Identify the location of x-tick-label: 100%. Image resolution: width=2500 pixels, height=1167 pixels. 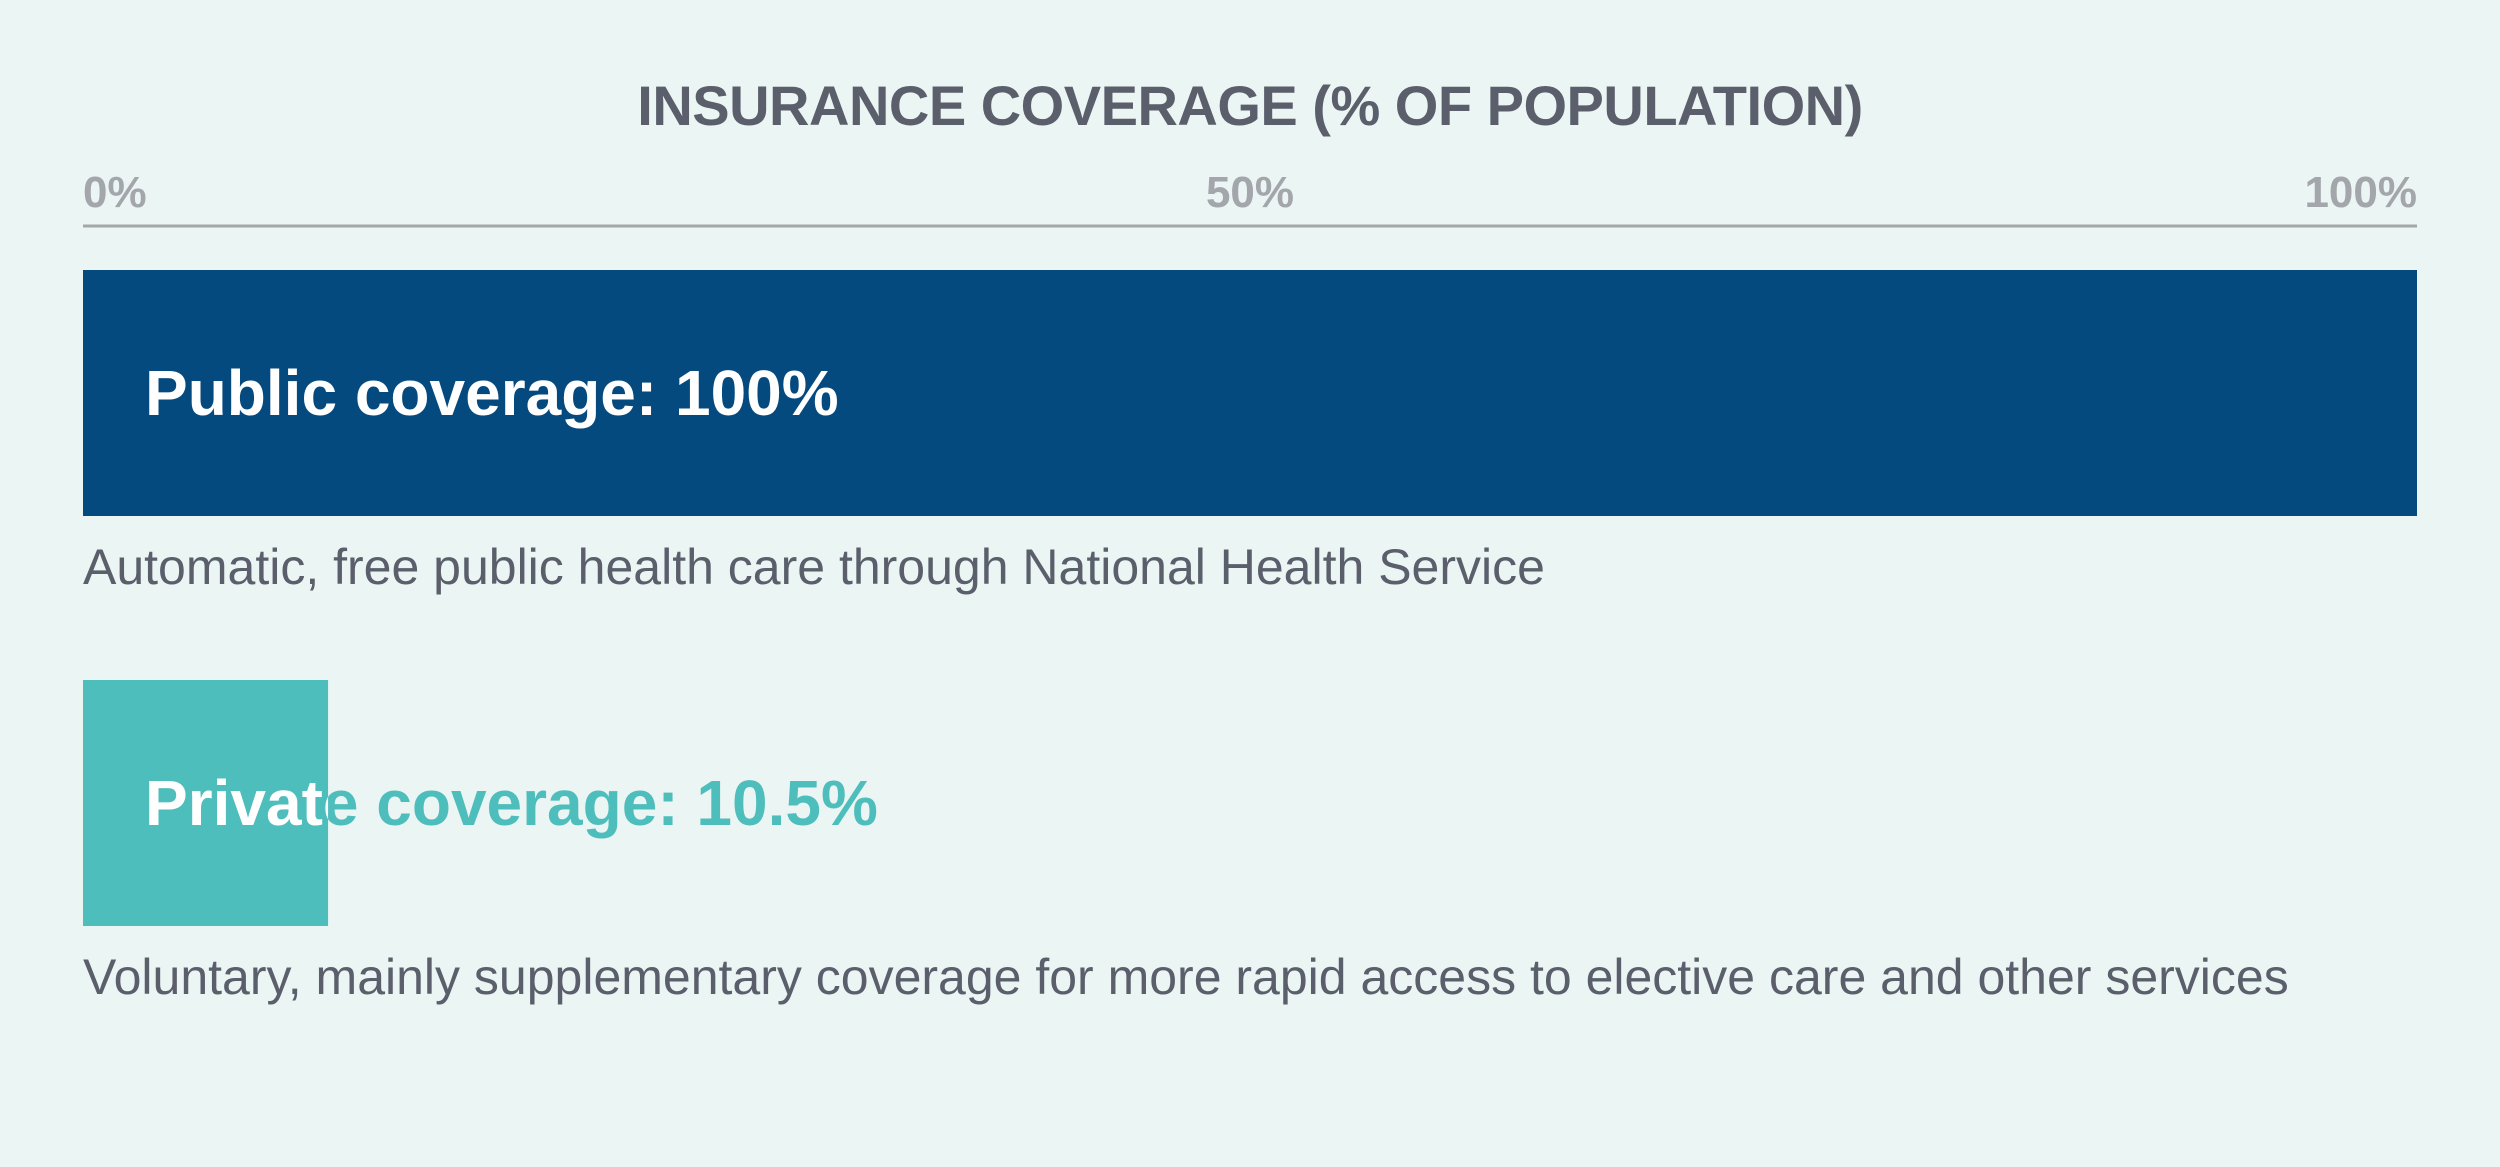
(2360, 192).